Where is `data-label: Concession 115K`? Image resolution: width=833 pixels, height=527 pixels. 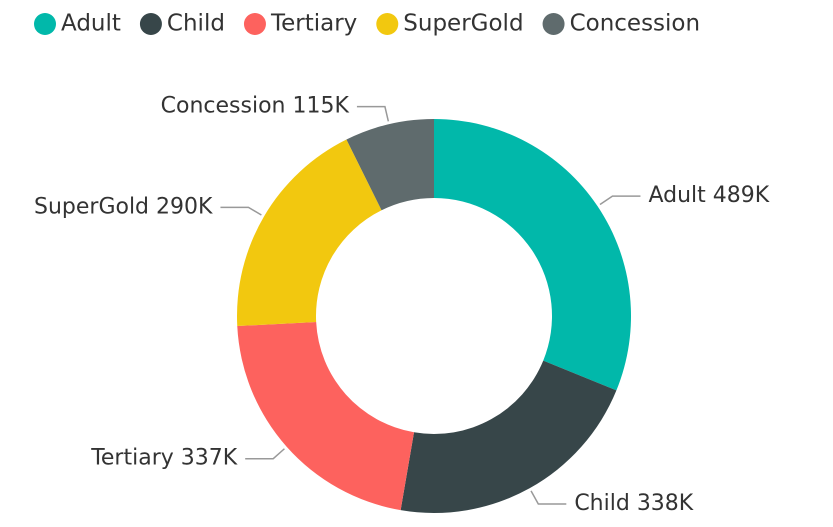
data-label: Concession 115K is located at coordinates (255, 106).